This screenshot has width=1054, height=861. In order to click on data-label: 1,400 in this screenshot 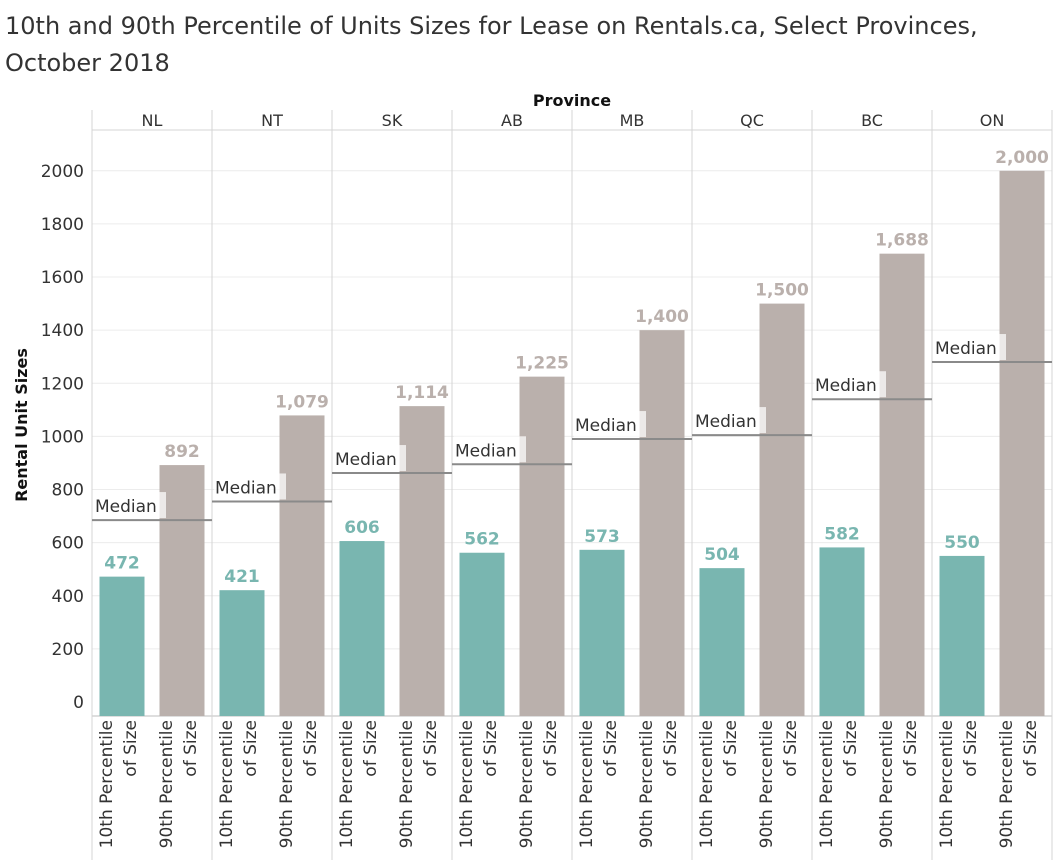, I will do `click(662, 317)`.